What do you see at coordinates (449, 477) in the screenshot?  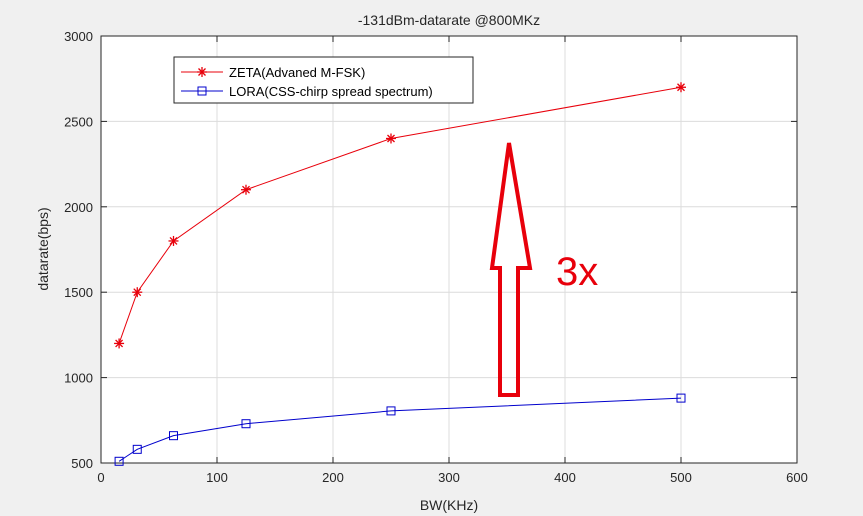 I see `x-tick-label: 300` at bounding box center [449, 477].